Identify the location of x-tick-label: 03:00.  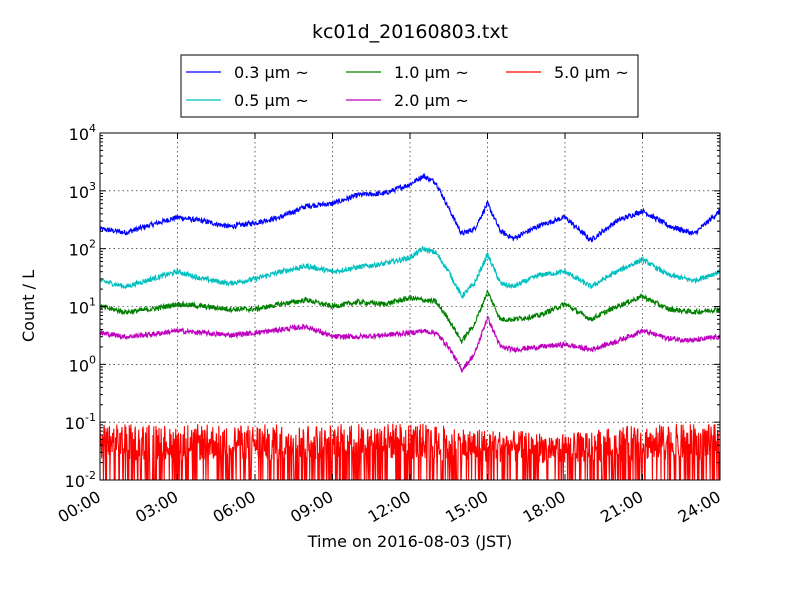
(156, 507).